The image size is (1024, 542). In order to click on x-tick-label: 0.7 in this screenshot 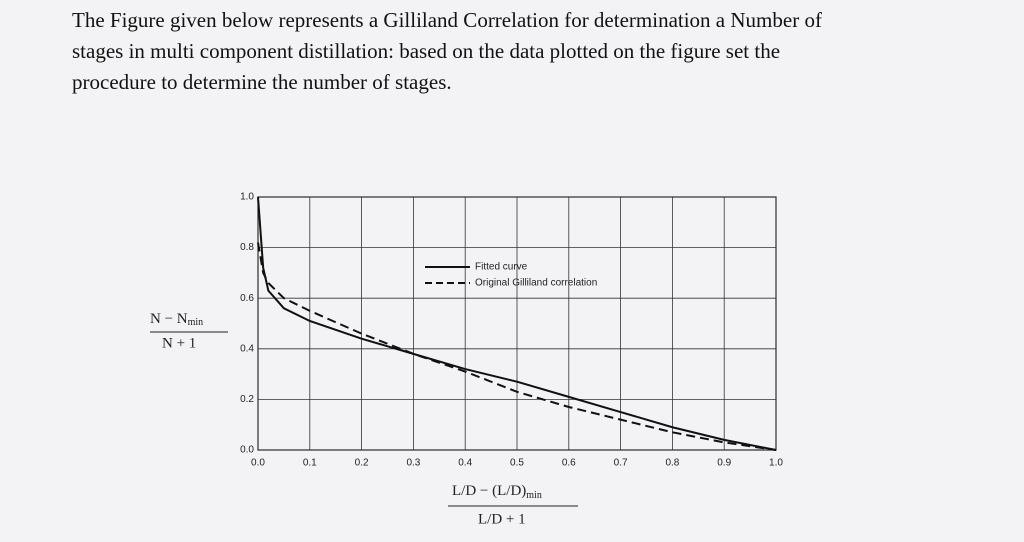, I will do `click(621, 463)`.